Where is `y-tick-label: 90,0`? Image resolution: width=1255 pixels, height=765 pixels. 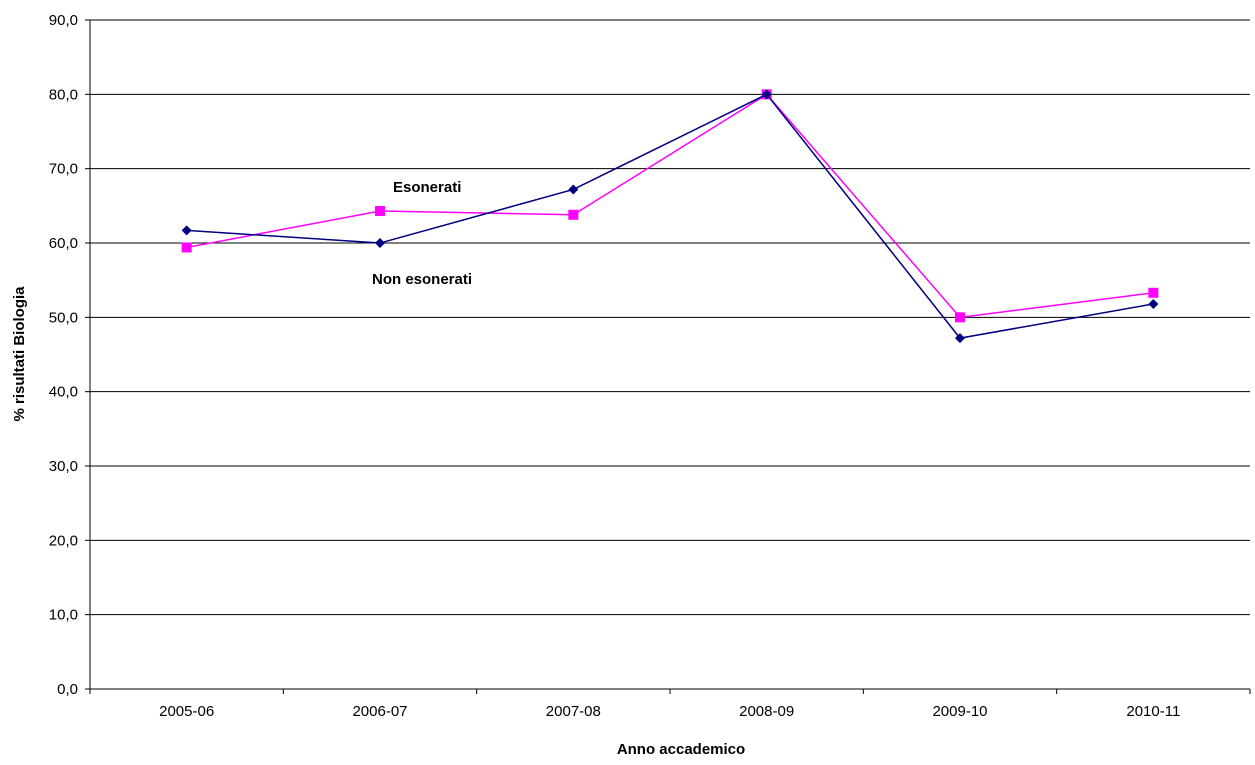 y-tick-label: 90,0 is located at coordinates (63, 20).